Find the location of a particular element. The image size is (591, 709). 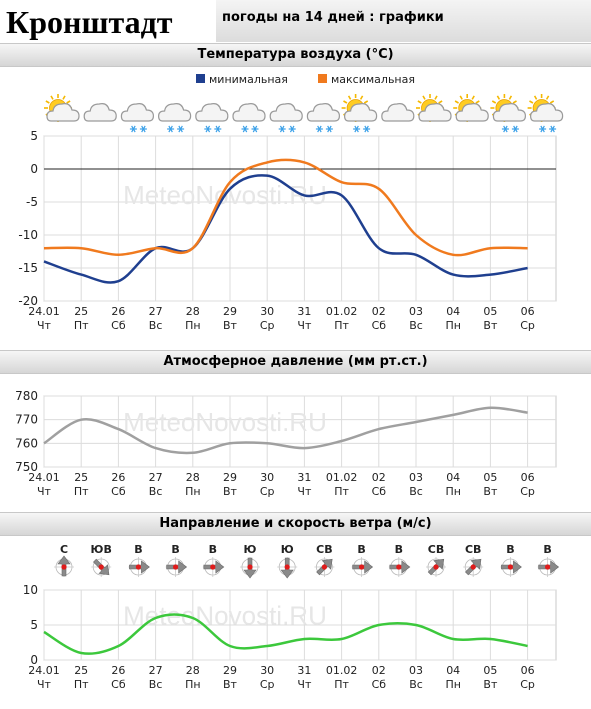

city-name: Кронштадт is located at coordinates (108, 21).